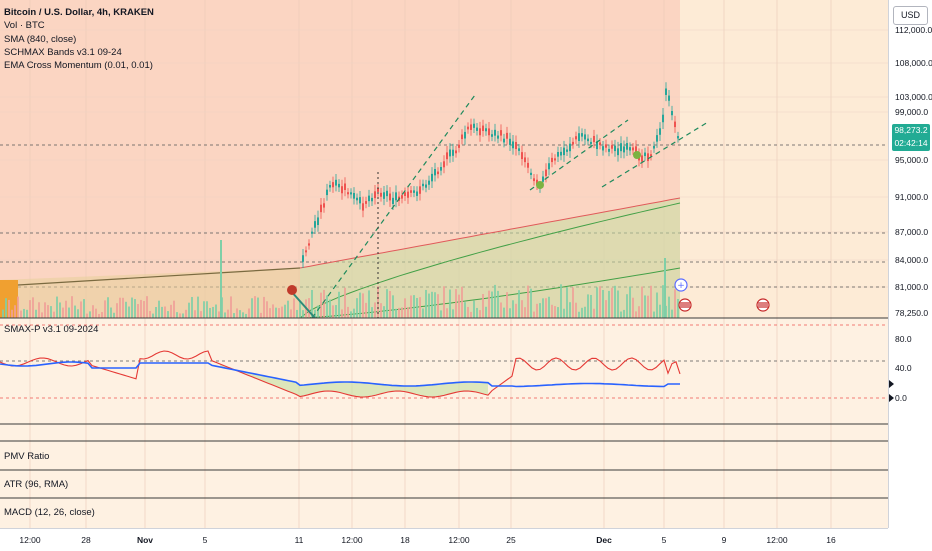 The height and width of the screenshot is (551, 932). What do you see at coordinates (78, 66) in the screenshot?
I see `legend-ema-cross: EMA Cross Momentum (0.01, 0.01)` at bounding box center [78, 66].